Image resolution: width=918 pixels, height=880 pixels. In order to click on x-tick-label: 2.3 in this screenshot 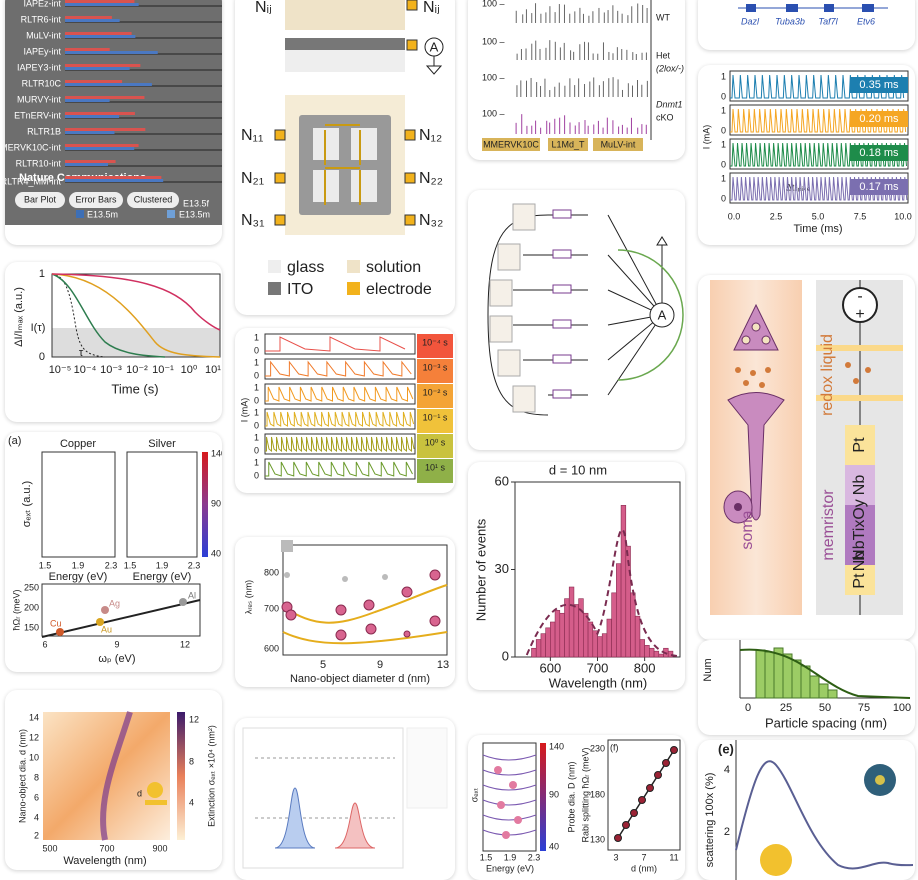, I will do `click(111, 565)`.